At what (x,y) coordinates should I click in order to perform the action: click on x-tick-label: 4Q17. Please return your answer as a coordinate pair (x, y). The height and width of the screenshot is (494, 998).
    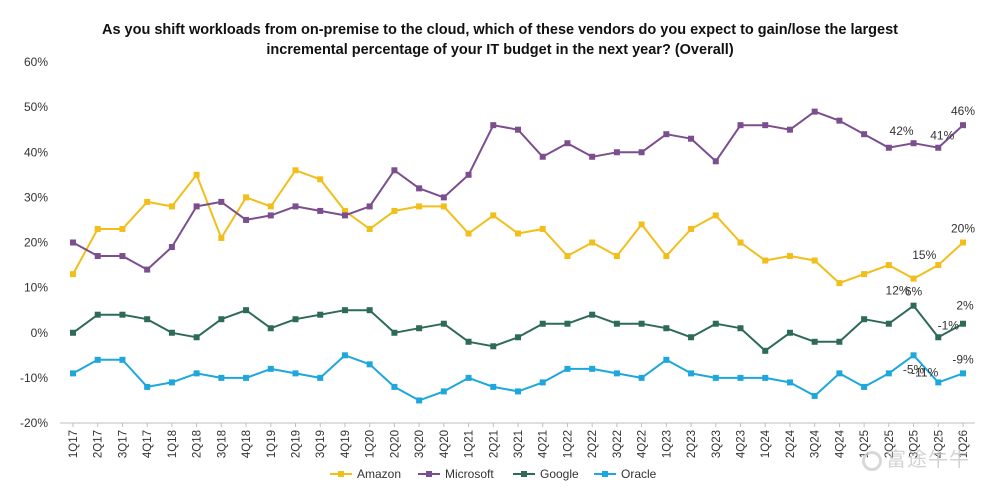
    Looking at the image, I should click on (148, 444).